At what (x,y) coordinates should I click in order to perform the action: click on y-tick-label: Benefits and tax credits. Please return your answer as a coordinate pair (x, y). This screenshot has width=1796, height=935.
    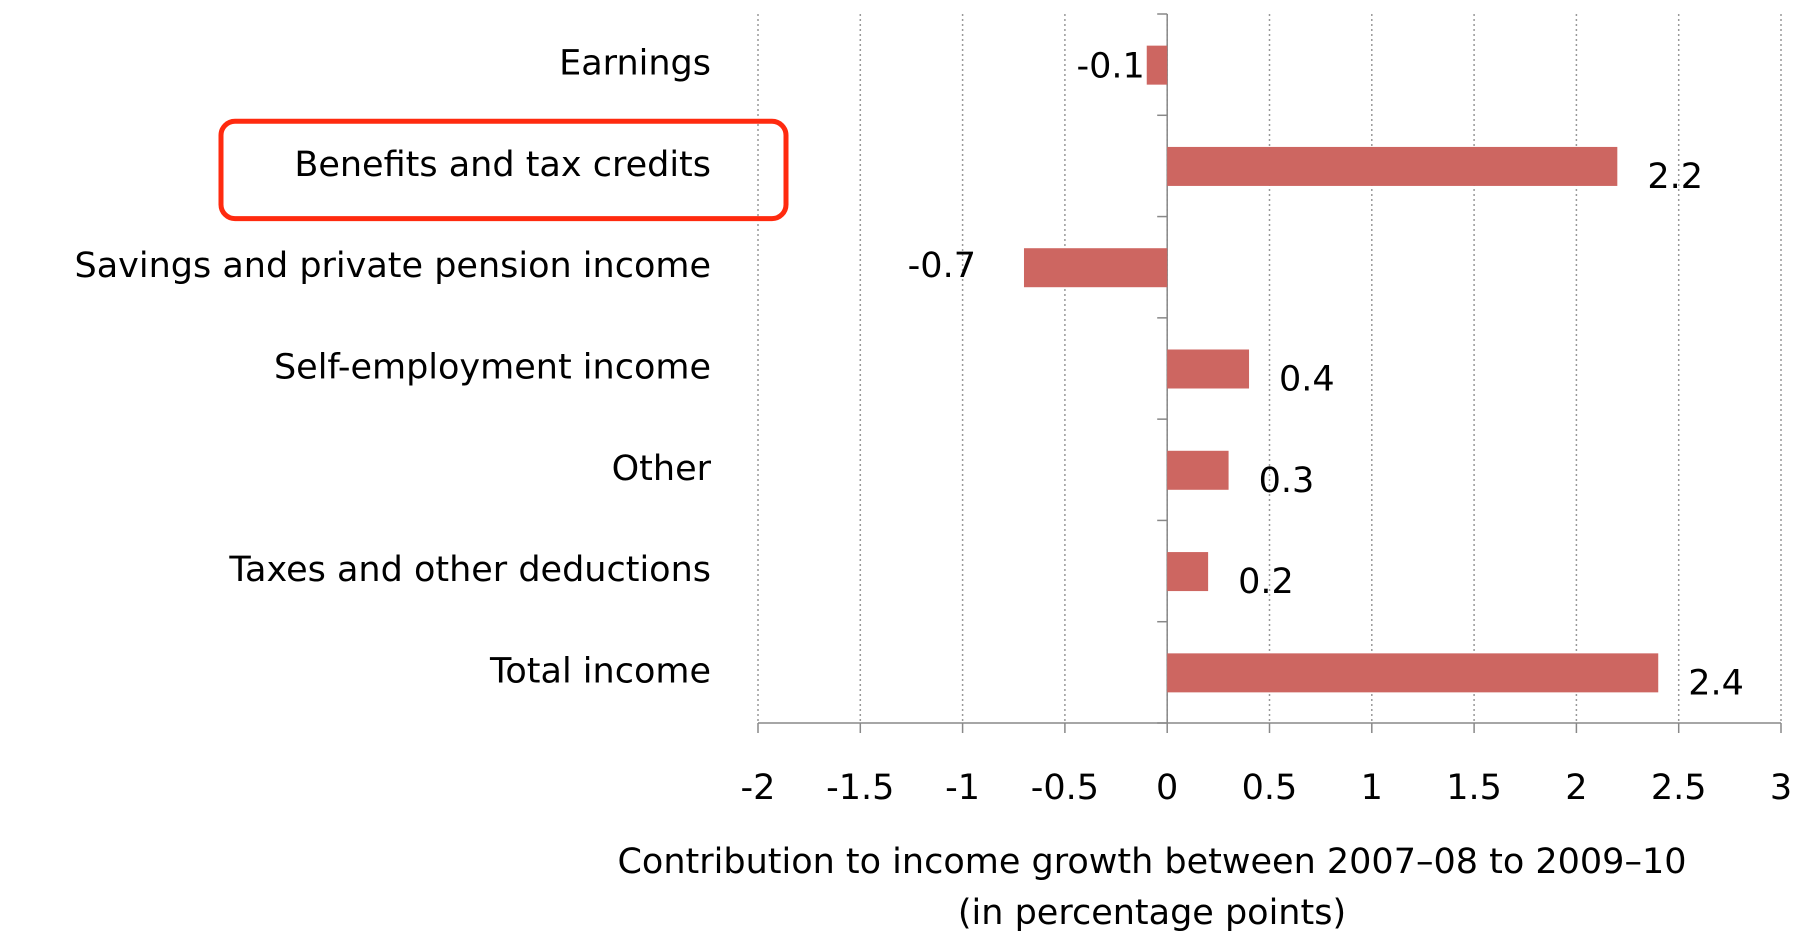
    Looking at the image, I should click on (502, 165).